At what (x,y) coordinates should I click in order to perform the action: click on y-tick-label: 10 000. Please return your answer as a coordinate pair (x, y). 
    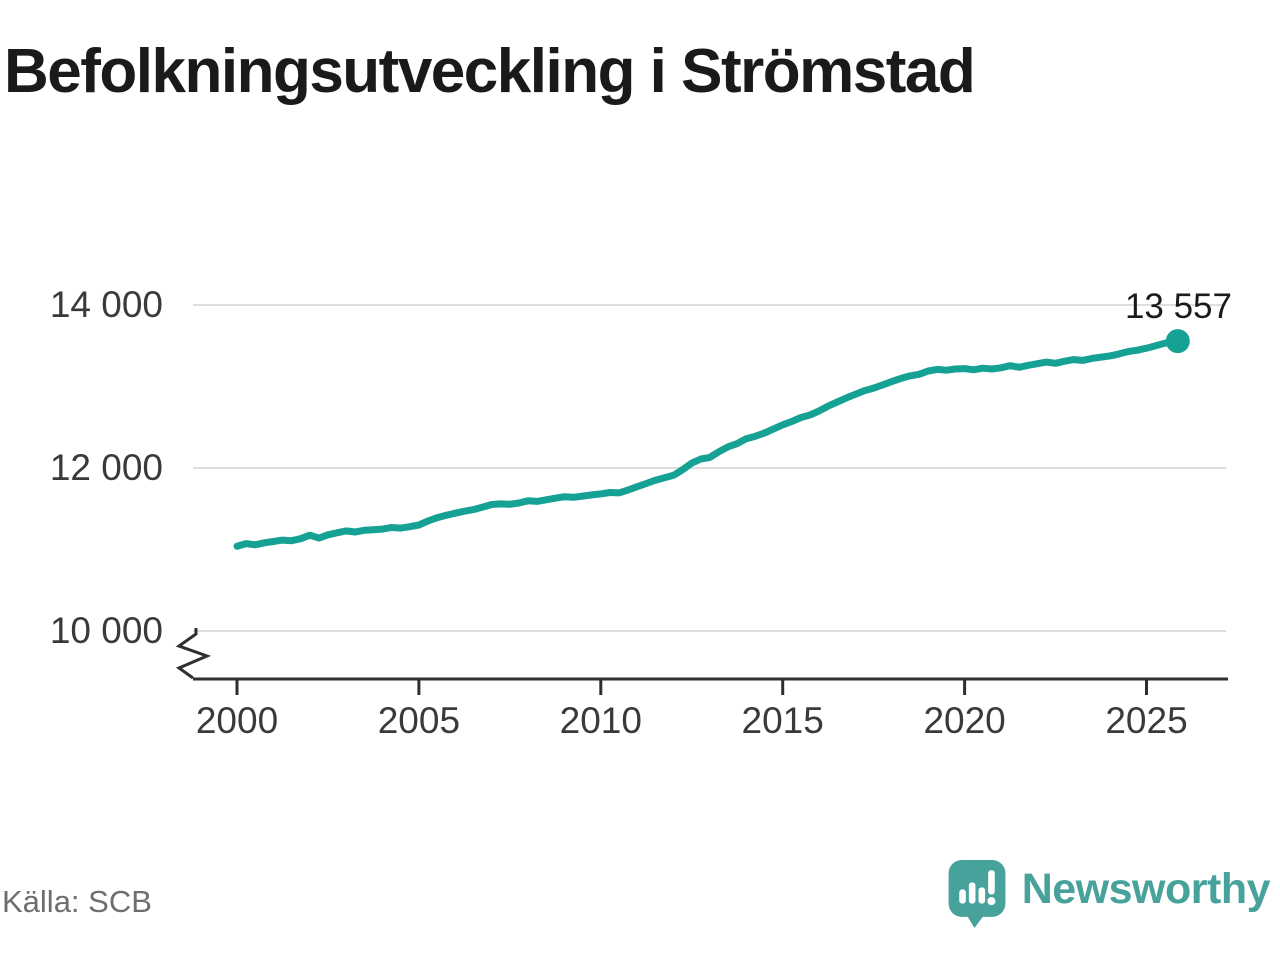
    Looking at the image, I should click on (106, 630).